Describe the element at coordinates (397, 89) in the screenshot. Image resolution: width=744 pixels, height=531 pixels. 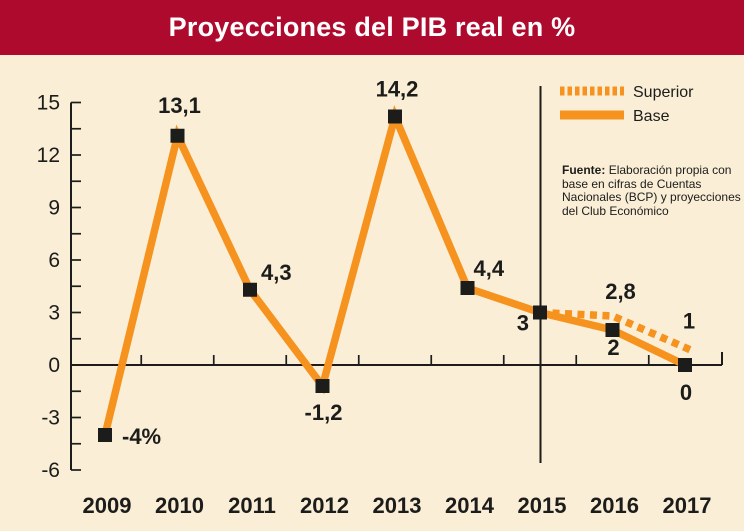
I see `data-label-base-2013: 14,2` at that location.